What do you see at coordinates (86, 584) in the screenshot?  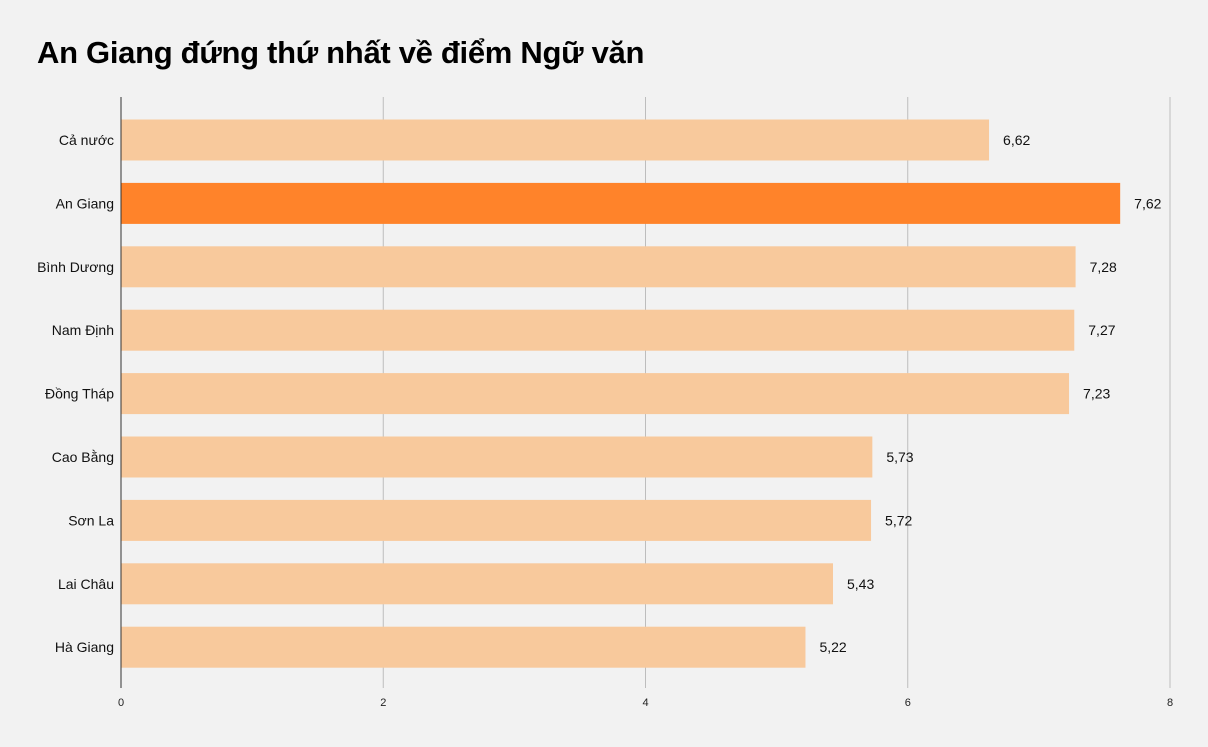 I see `category-label: Lai Châu` at bounding box center [86, 584].